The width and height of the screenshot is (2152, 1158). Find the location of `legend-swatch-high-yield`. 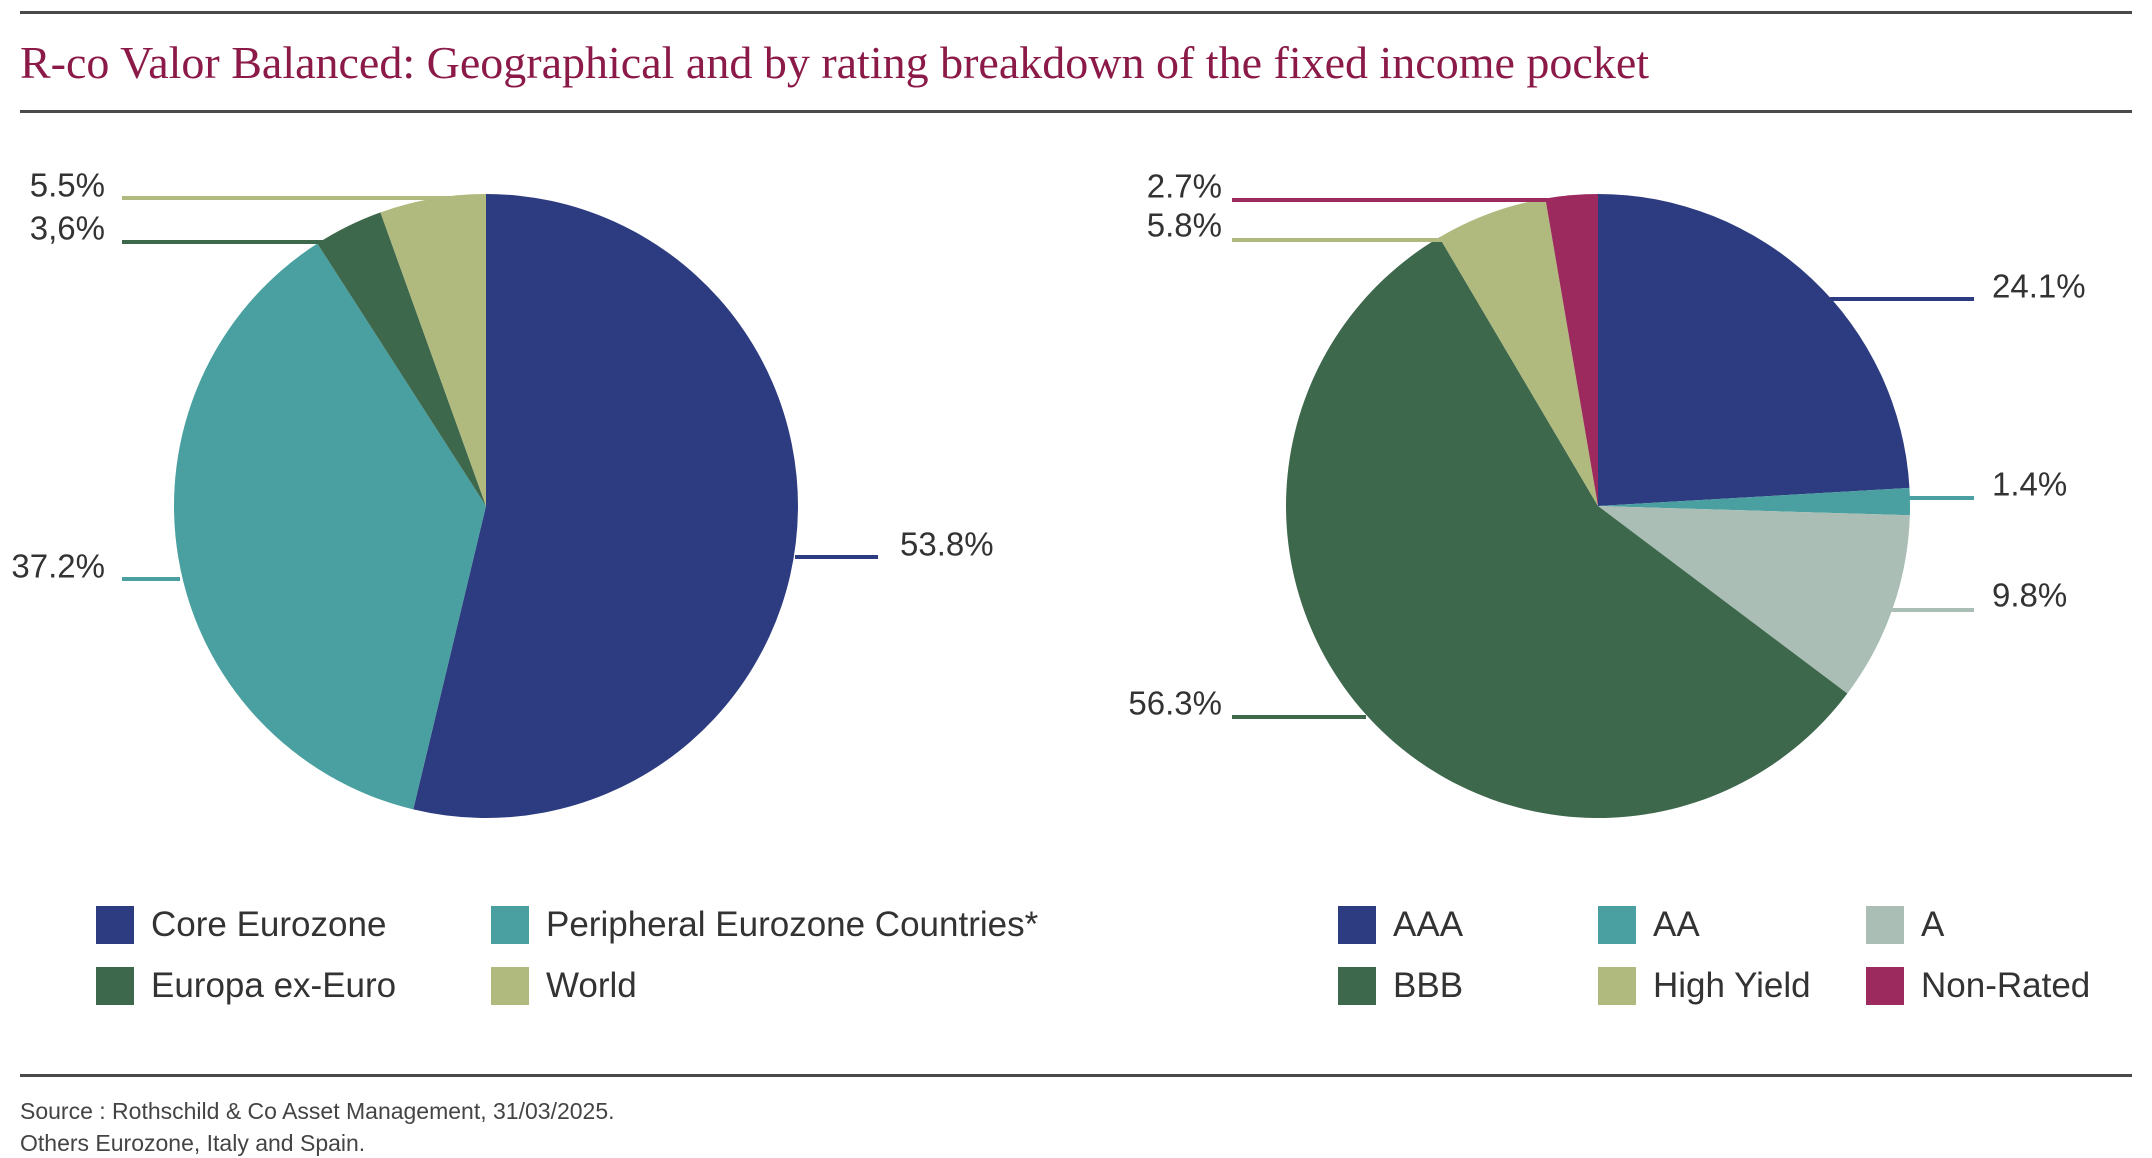

legend-swatch-high-yield is located at coordinates (1617, 986).